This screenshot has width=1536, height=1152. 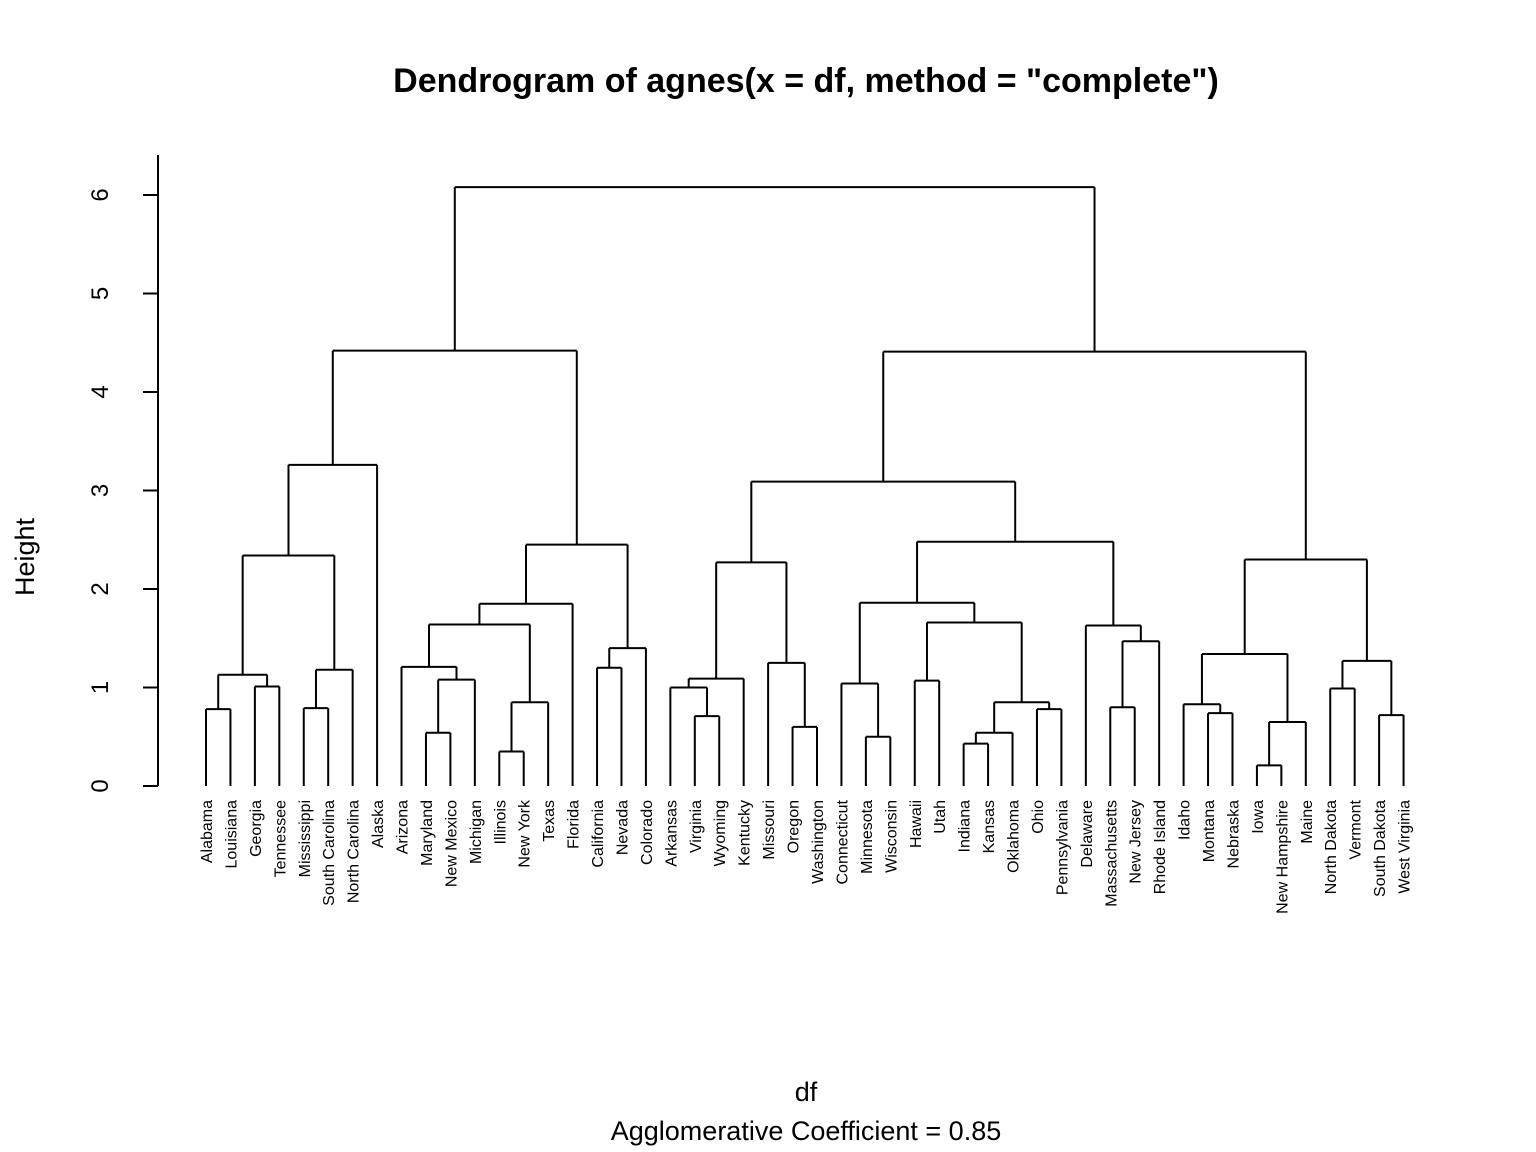 What do you see at coordinates (231, 834) in the screenshot?
I see `leaf-label: Louisiana` at bounding box center [231, 834].